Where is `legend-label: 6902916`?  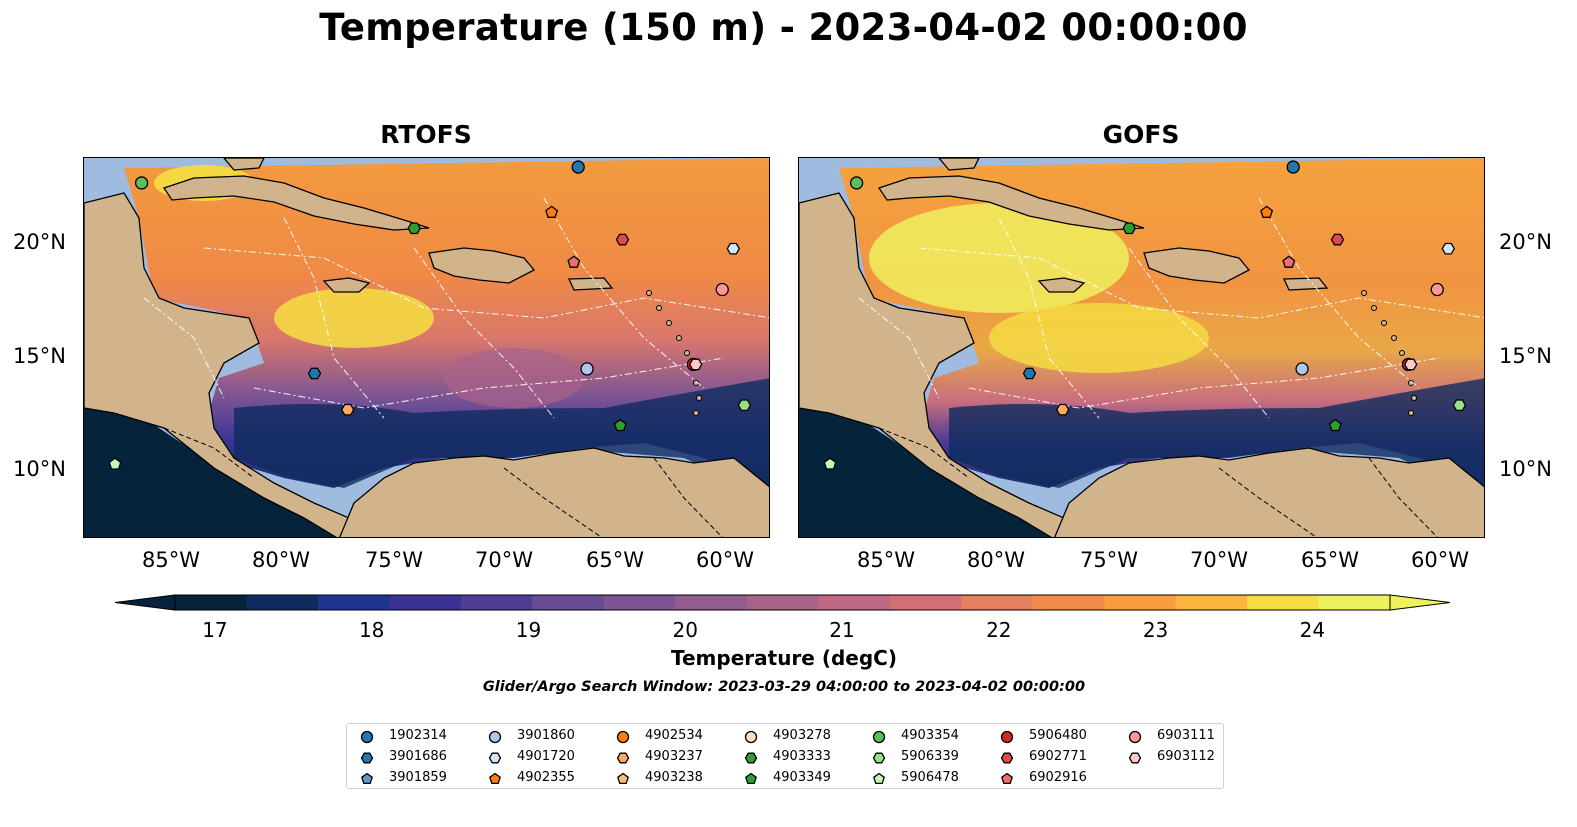 legend-label: 6902916 is located at coordinates (1058, 777).